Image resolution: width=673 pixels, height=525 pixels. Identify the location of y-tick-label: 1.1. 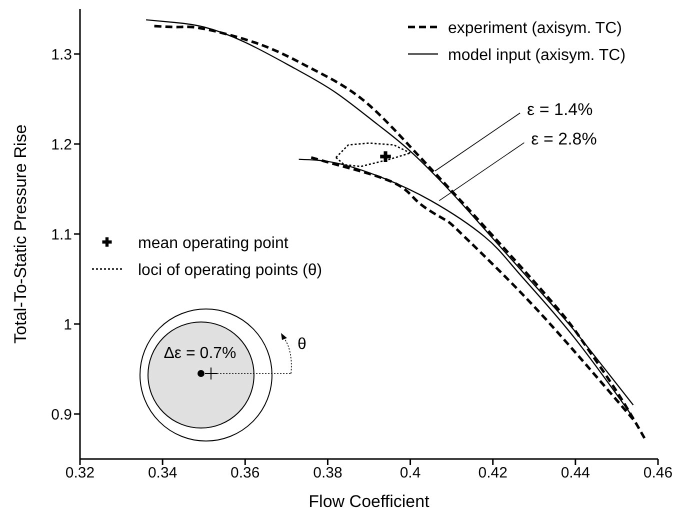
(61, 235).